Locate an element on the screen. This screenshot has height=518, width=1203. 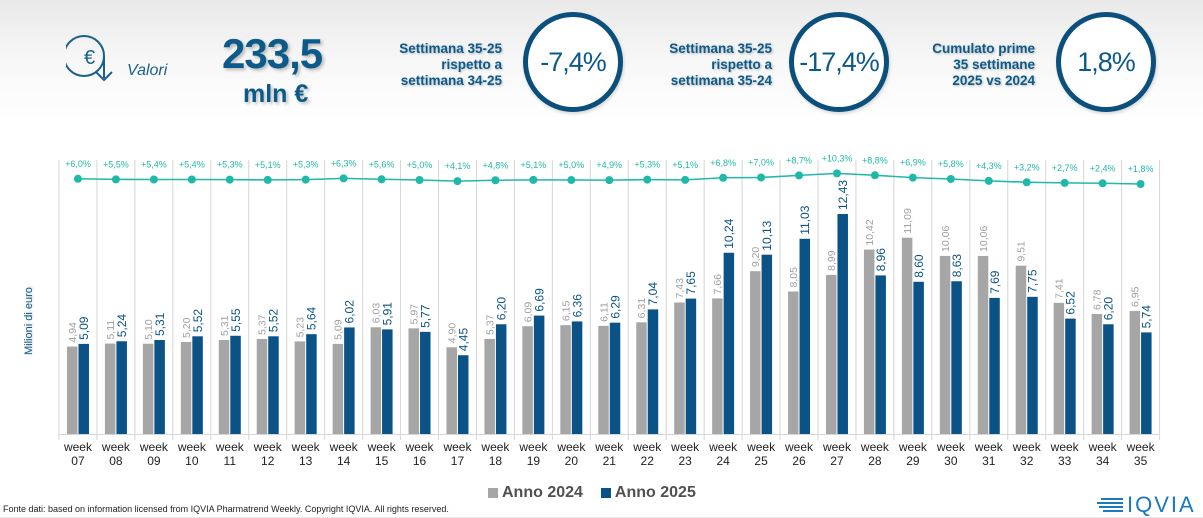
cumulative-label: +5,0% is located at coordinates (420, 165).